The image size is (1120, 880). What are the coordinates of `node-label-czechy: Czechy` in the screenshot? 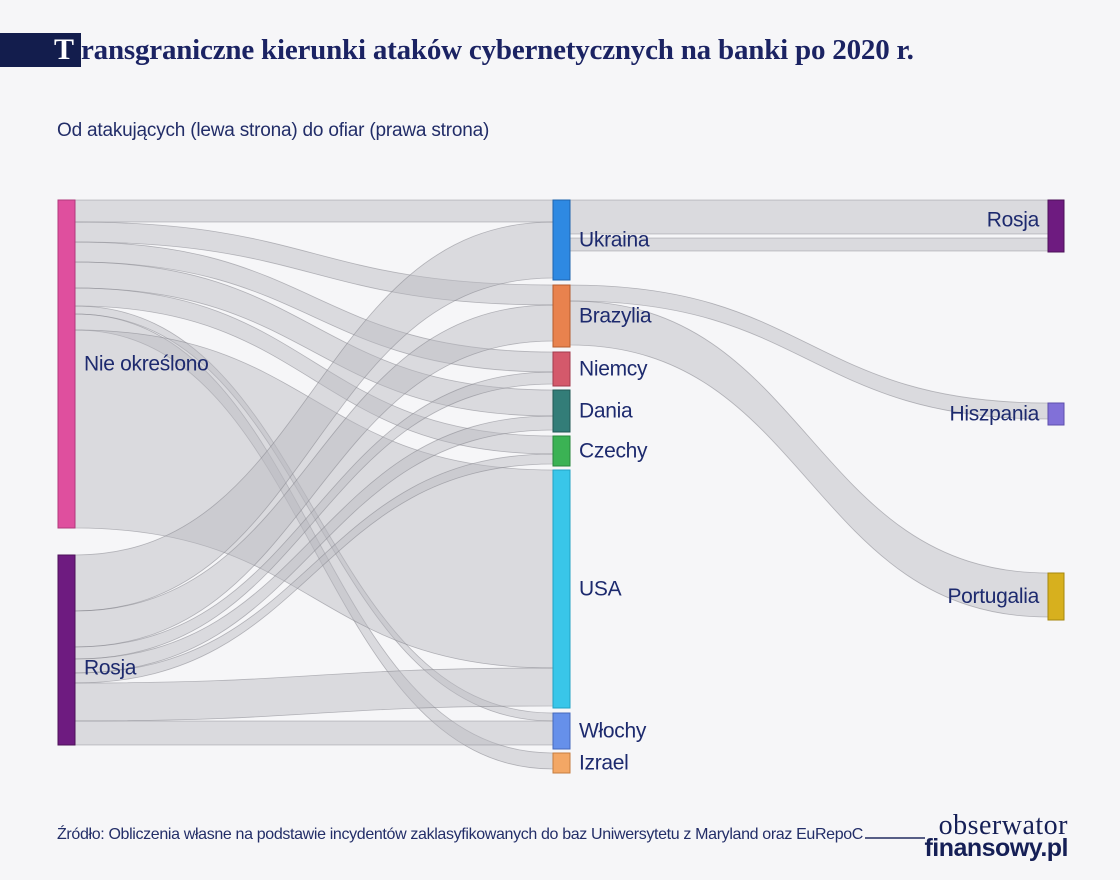 It's located at (613, 451).